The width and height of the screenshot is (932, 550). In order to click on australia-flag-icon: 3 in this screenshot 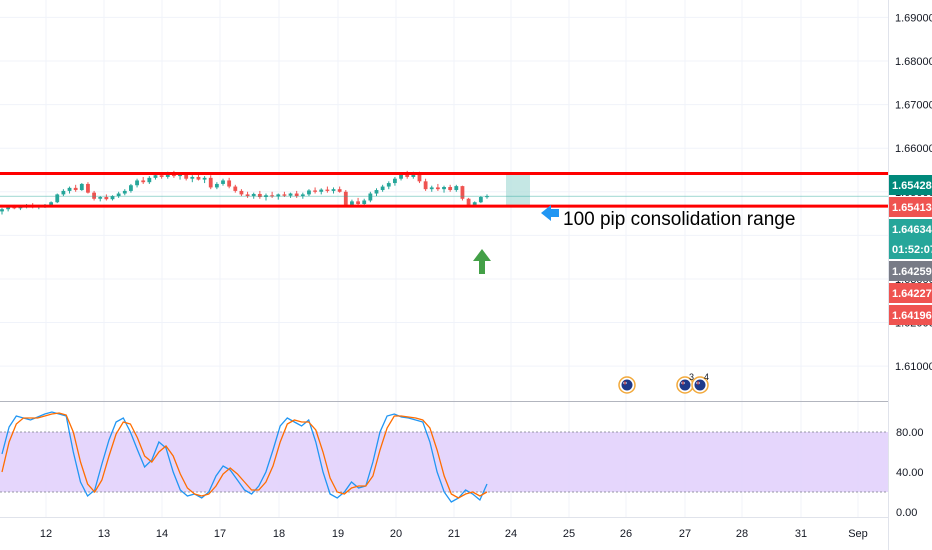, I will do `click(685, 383)`.